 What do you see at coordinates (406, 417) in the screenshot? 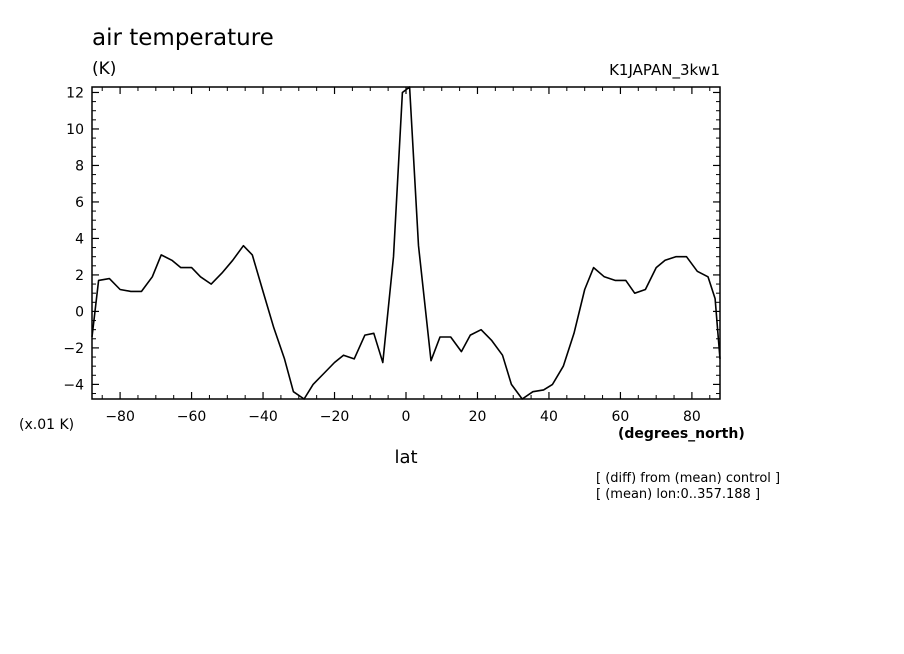
I see `x-tick-label: 0` at bounding box center [406, 417].